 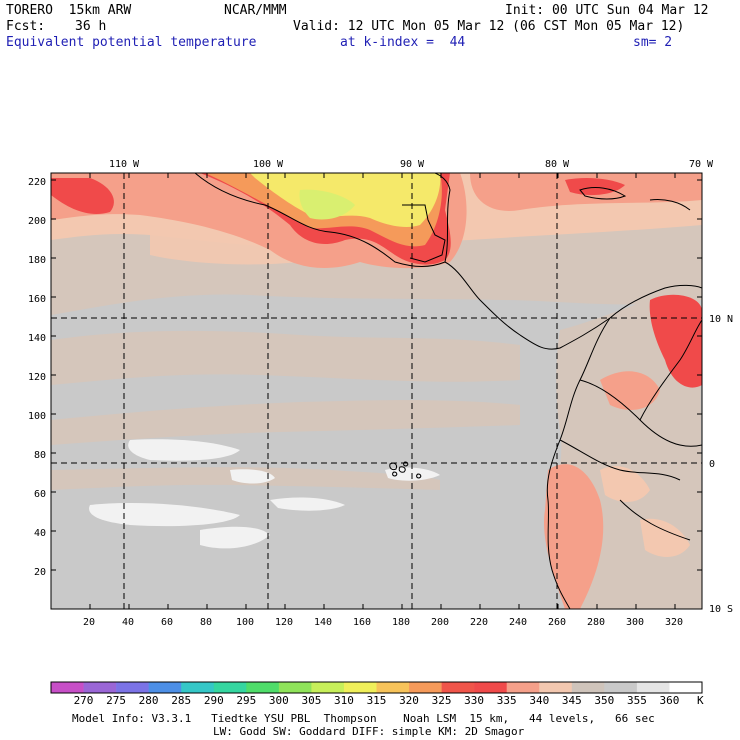 I want to click on colorbar-label: 340, so click(x=539, y=700).